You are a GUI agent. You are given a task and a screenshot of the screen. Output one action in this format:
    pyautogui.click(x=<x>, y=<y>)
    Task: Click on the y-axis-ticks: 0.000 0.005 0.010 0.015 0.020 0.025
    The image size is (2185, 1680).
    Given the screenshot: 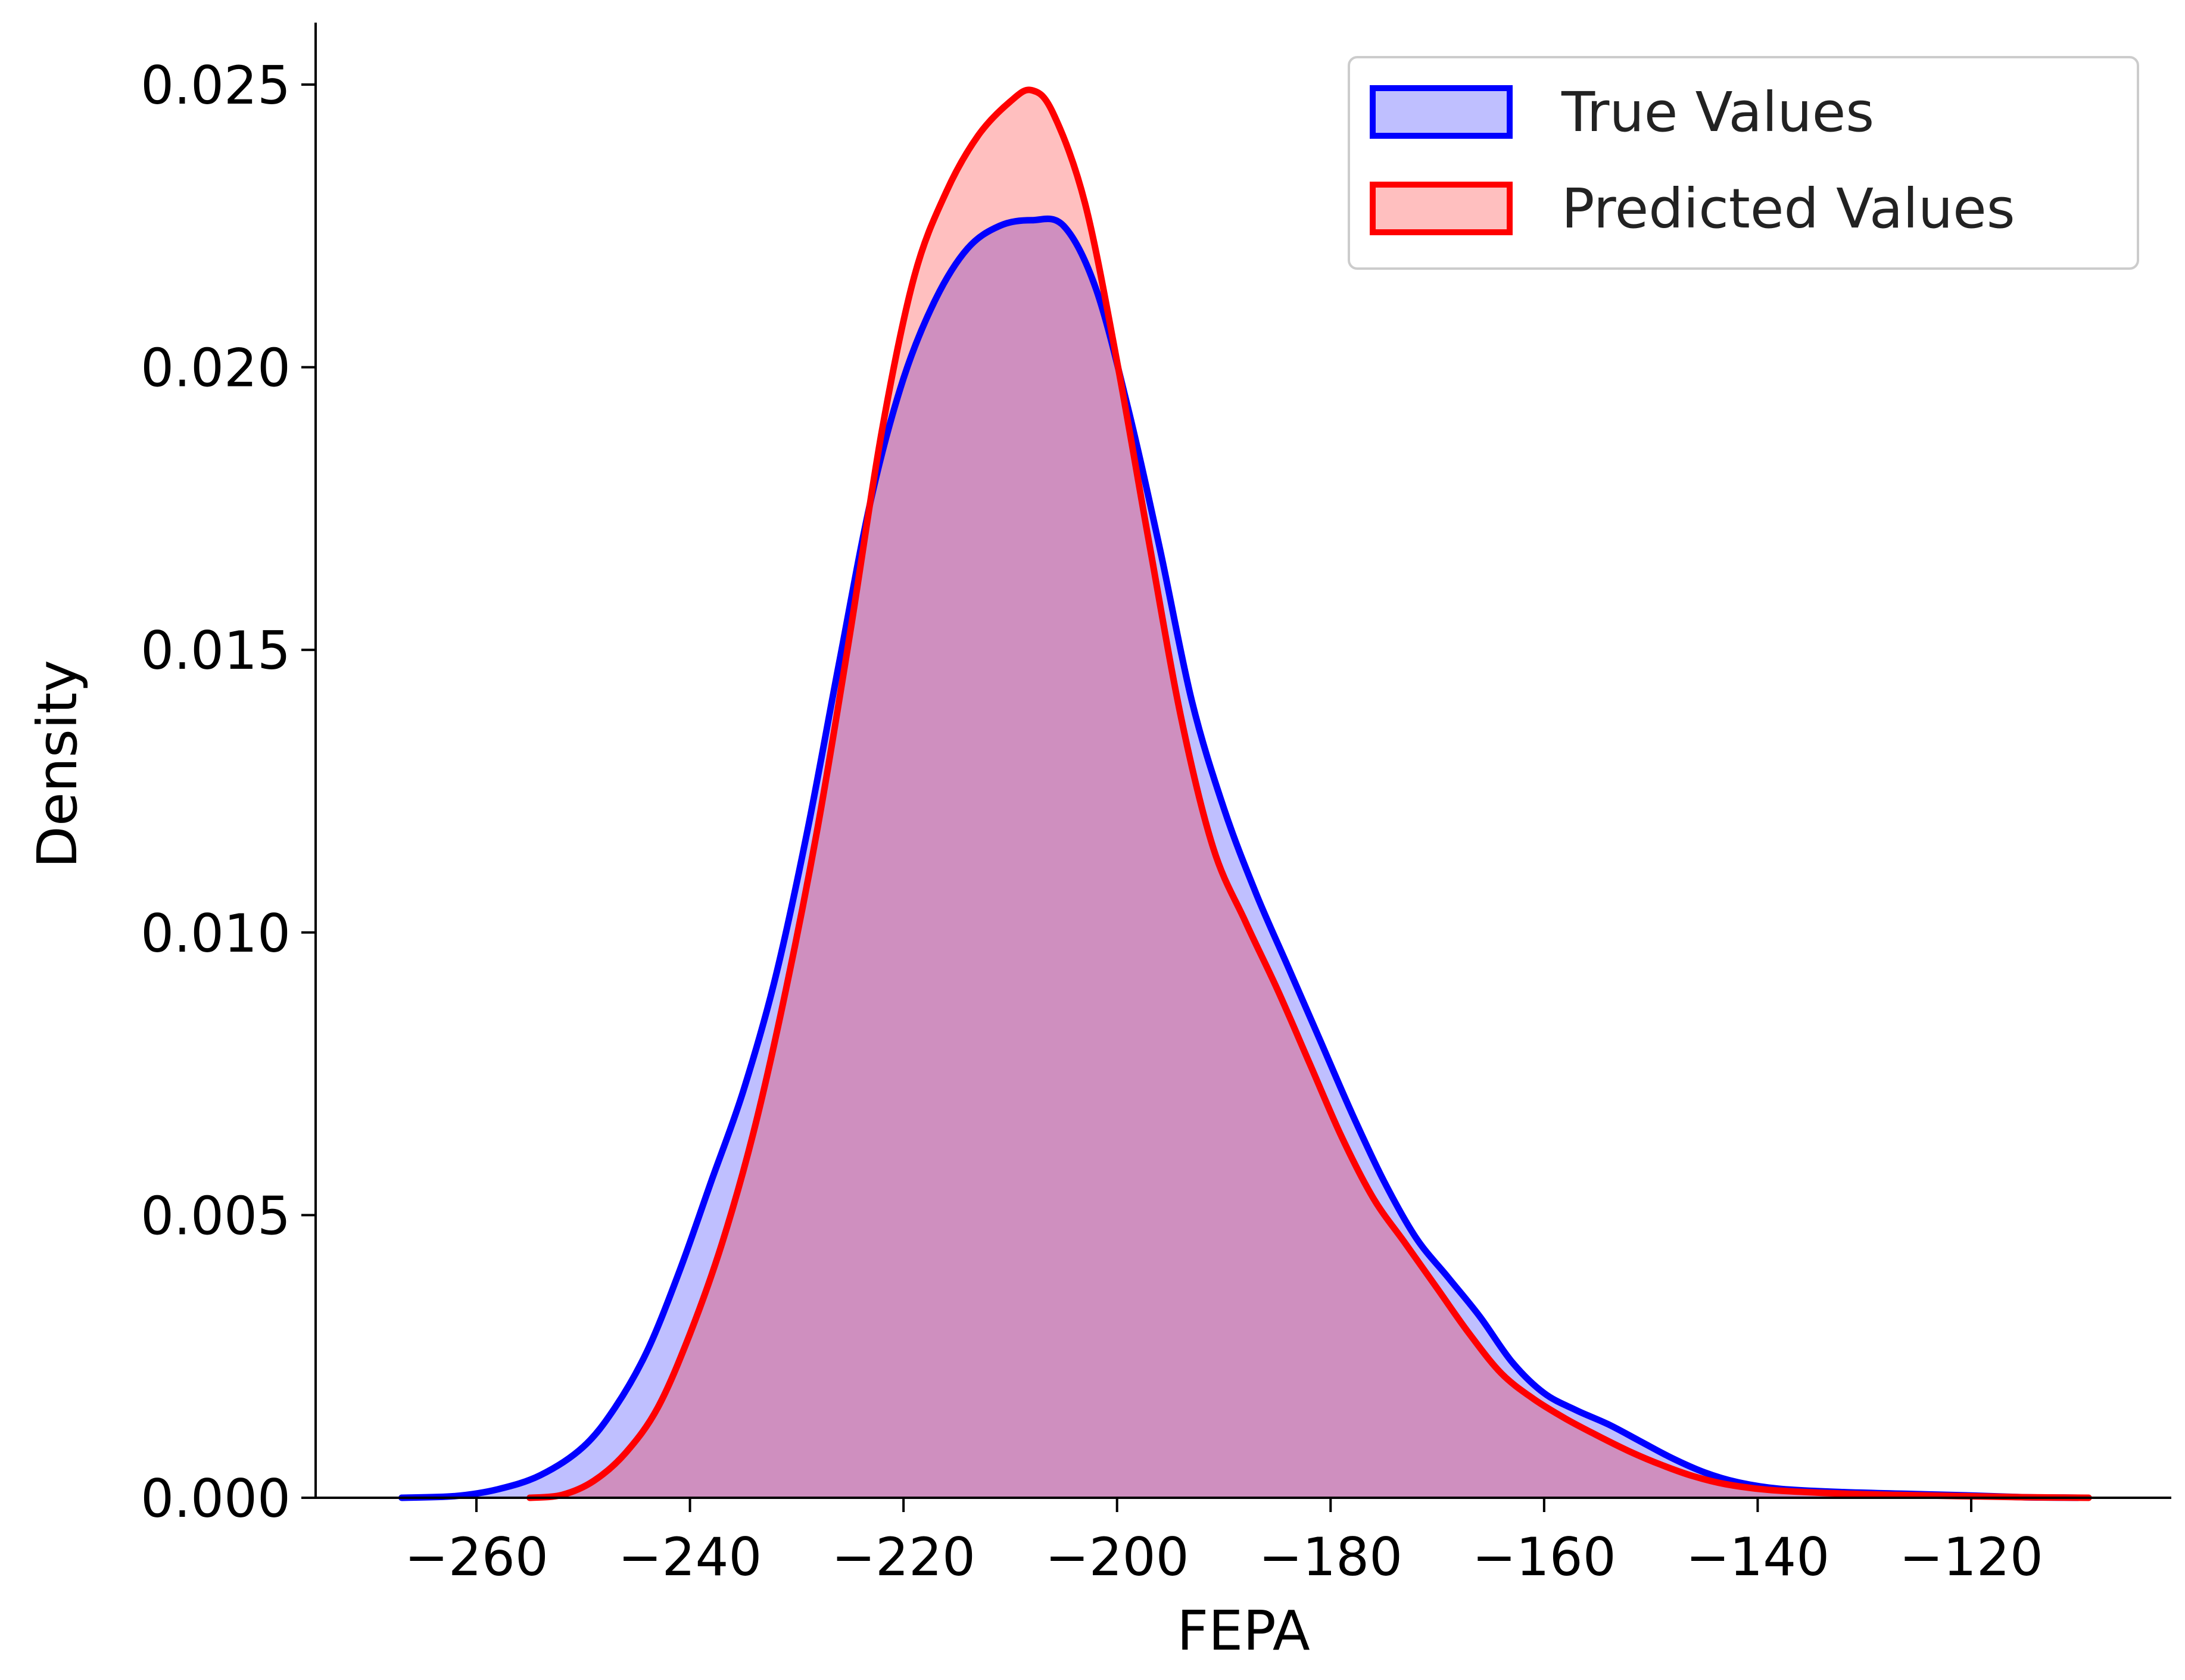 What is the action you would take?
    pyautogui.click(x=228, y=792)
    